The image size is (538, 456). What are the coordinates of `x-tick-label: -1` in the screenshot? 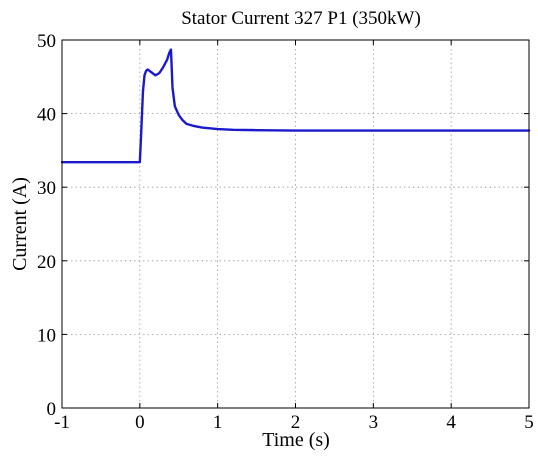 It's located at (62, 422).